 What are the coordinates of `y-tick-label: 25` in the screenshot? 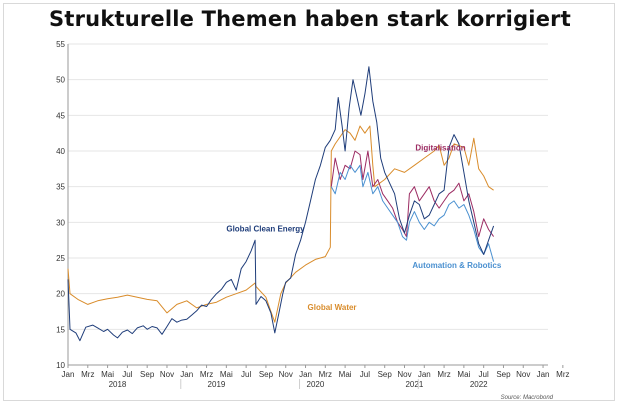 It's located at (60, 258).